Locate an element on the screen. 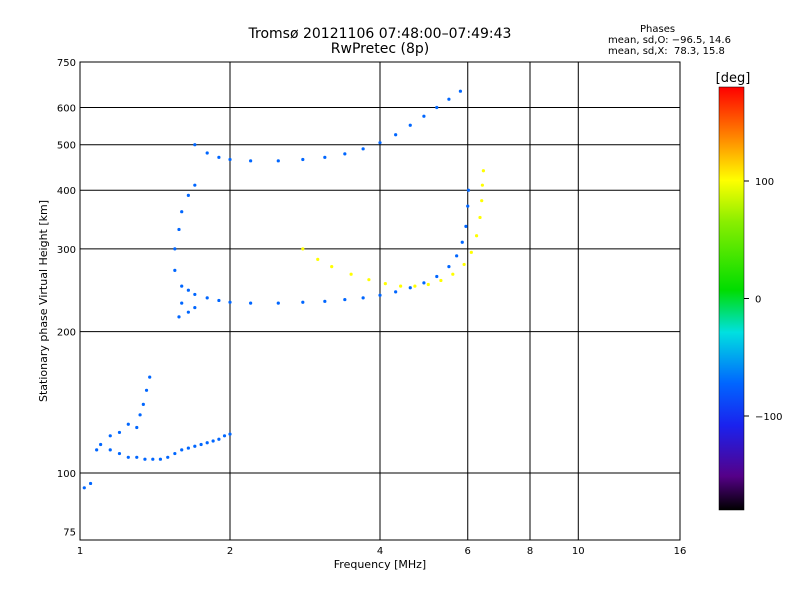  x-tick-label: 10 is located at coordinates (578, 551).